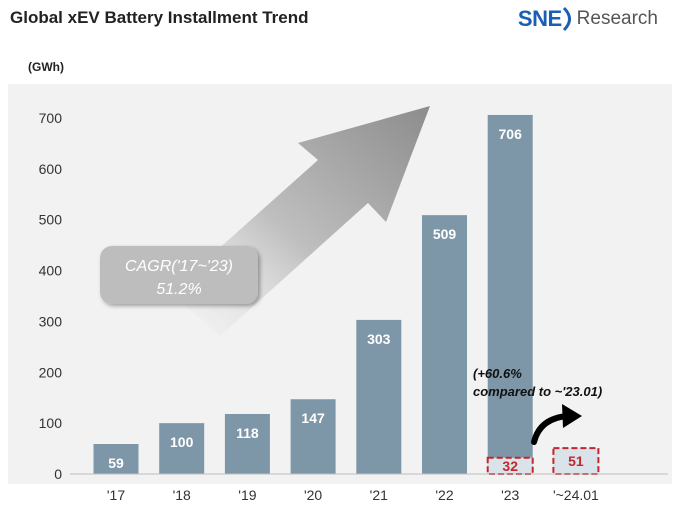 This screenshot has height=509, width=680. I want to click on highlight-value-label: 51, so click(576, 461).